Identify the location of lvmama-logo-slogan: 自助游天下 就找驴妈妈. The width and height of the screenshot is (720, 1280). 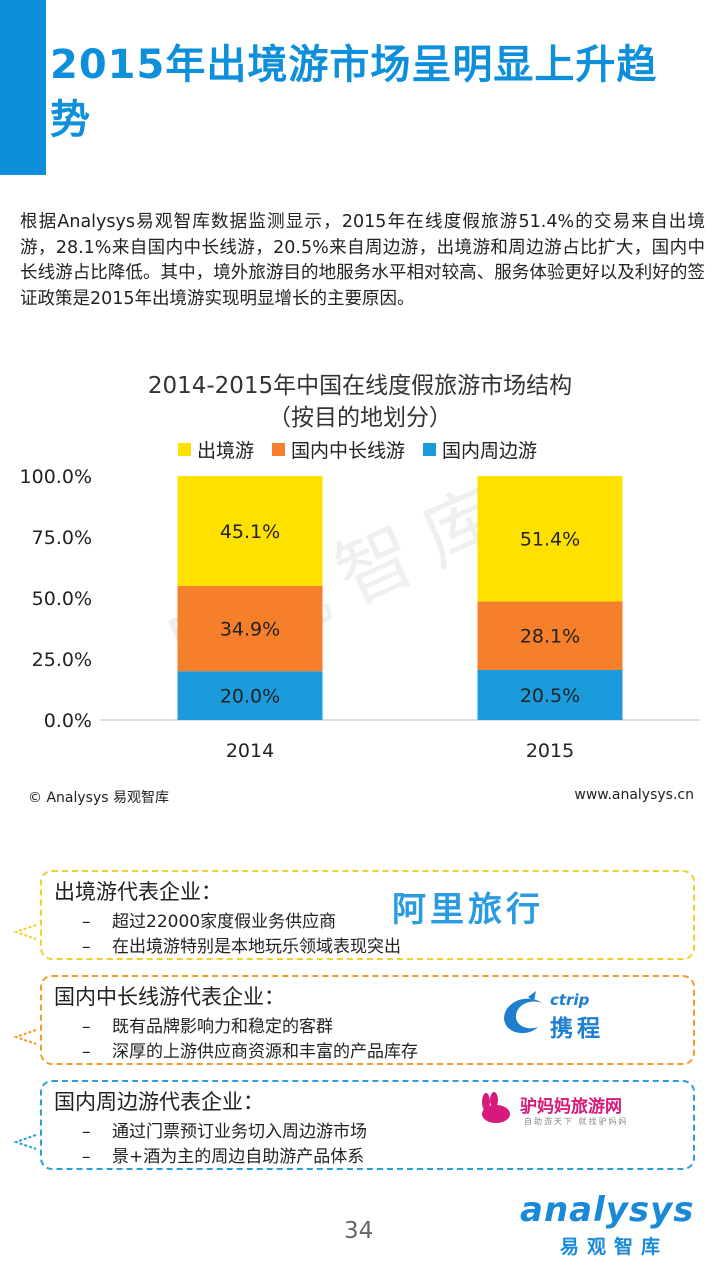
(576, 1121).